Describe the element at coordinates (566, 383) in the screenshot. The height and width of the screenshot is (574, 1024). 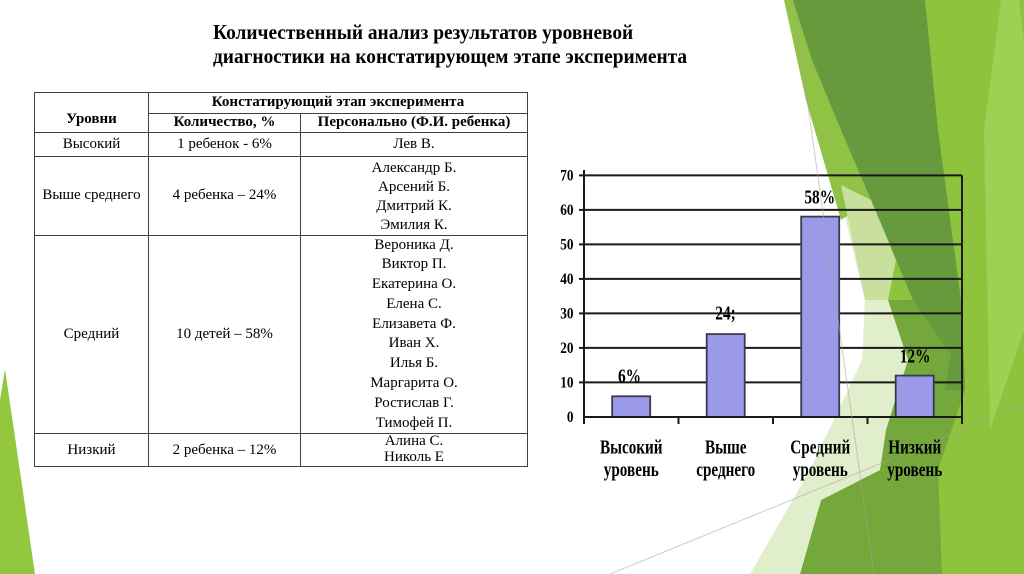
I see `svg-text: 10` at that location.